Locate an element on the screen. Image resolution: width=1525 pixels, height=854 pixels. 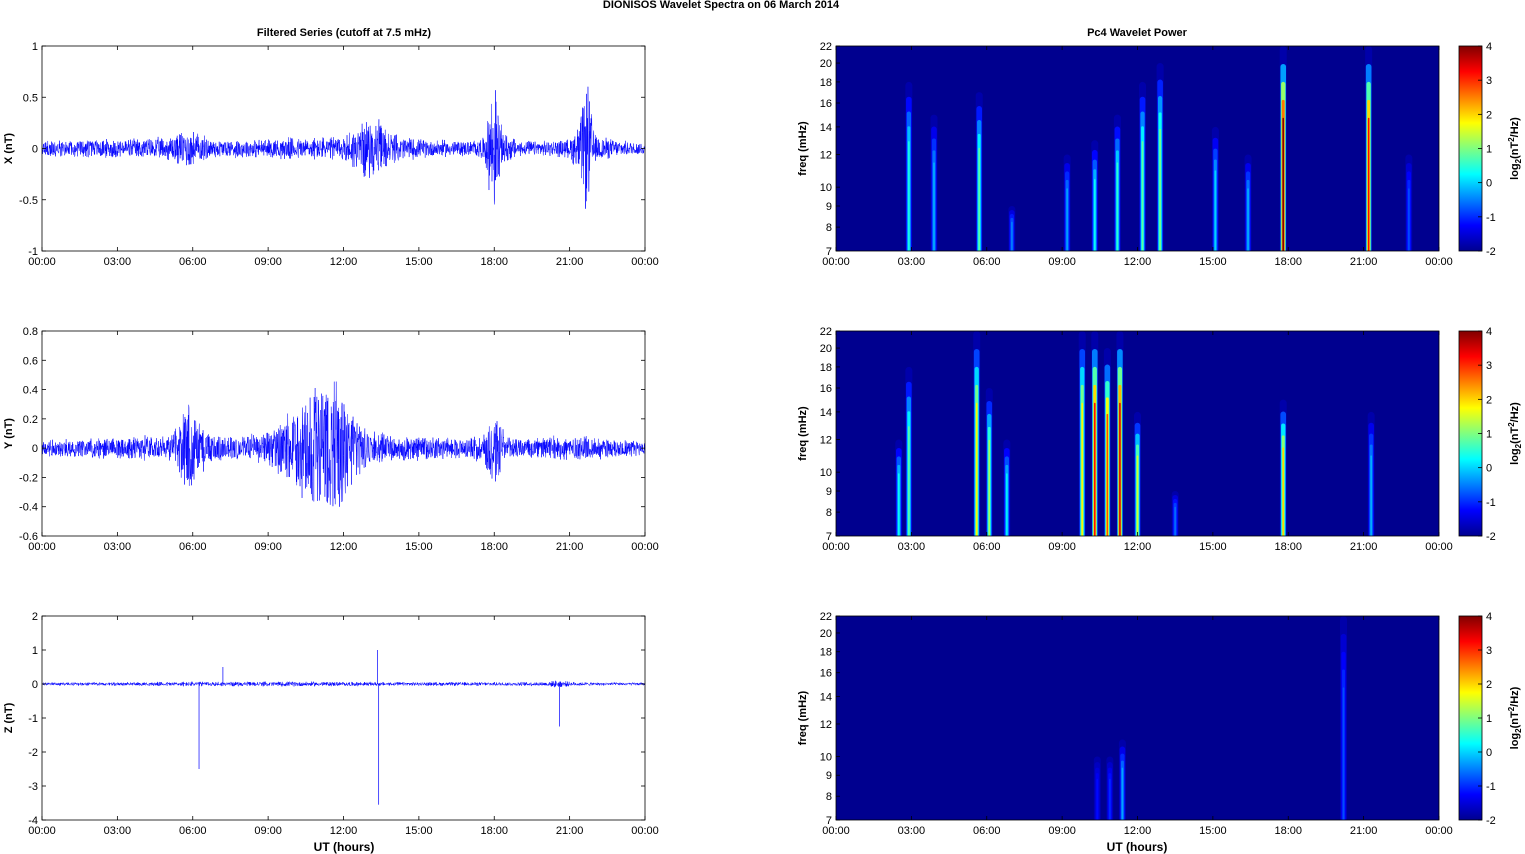
wavelet-z-xtick-label: 18:00 is located at coordinates (1288, 831).